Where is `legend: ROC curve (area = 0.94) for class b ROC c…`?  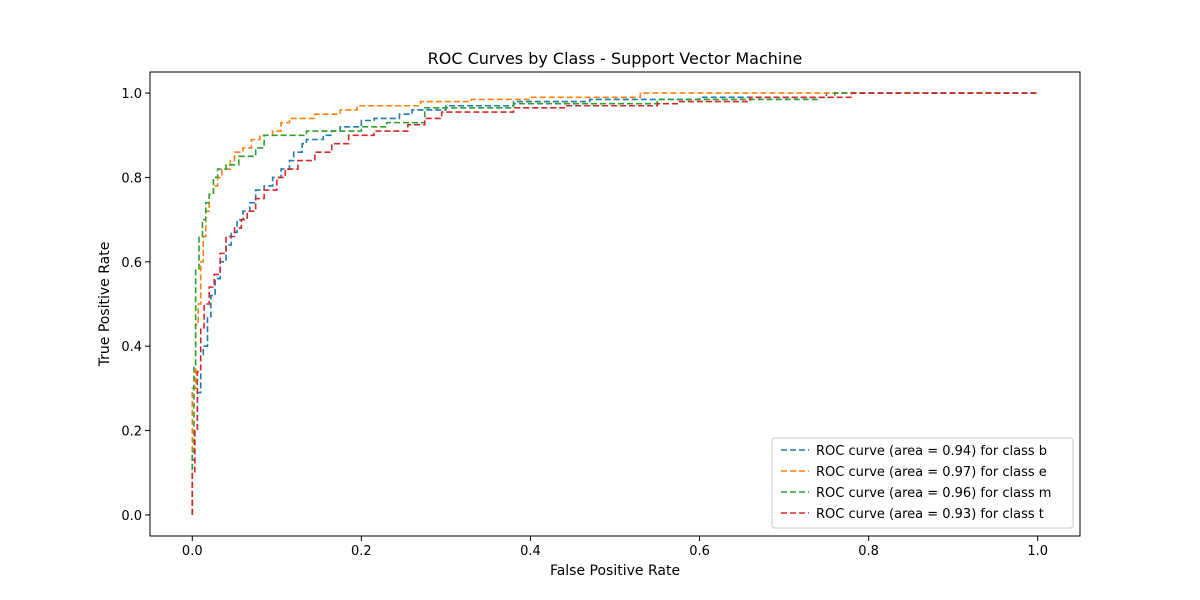 legend: ROC curve (area = 0.94) for class b ROC c… is located at coordinates (922, 483).